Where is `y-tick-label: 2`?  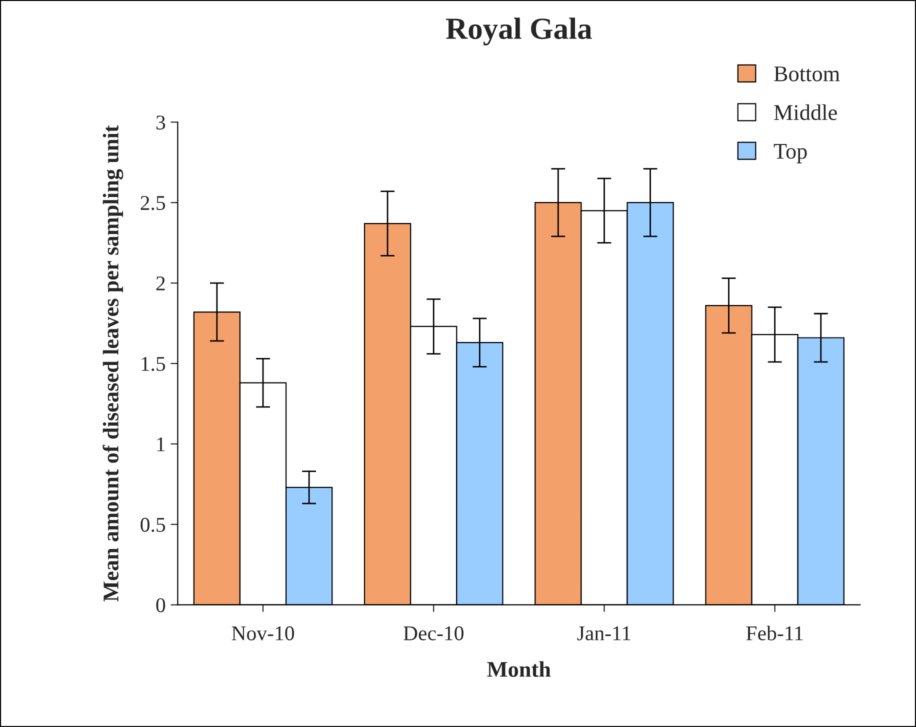
y-tick-label: 2 is located at coordinates (160, 283).